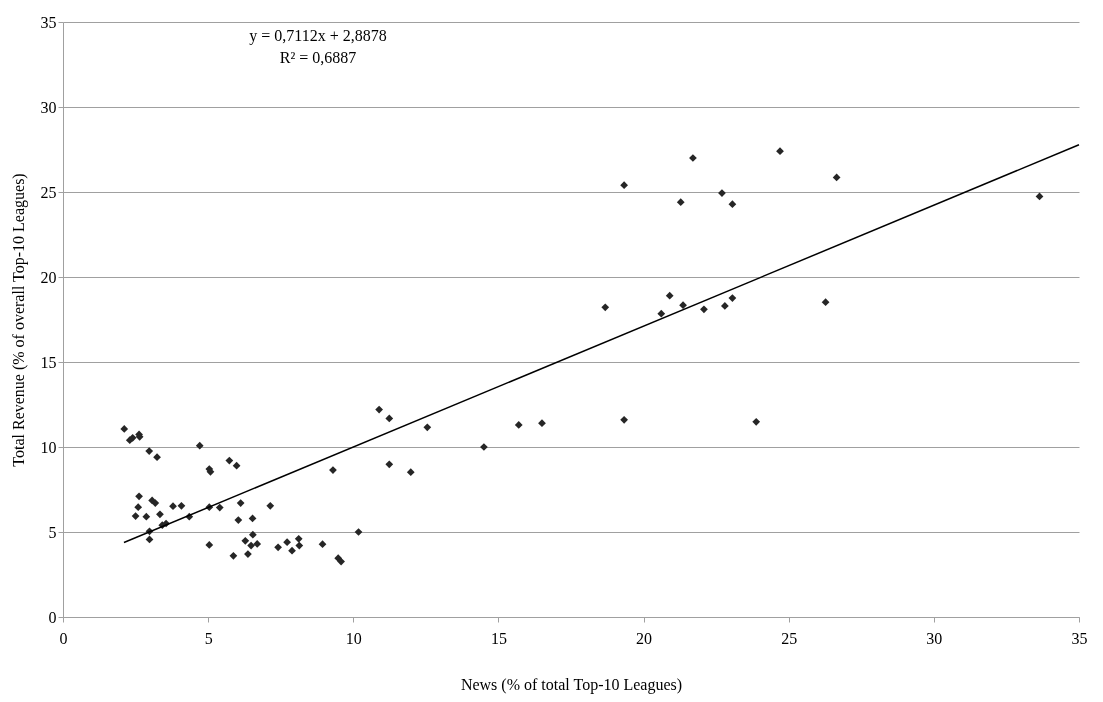  I want to click on y-tick-label: 5, so click(52, 532).